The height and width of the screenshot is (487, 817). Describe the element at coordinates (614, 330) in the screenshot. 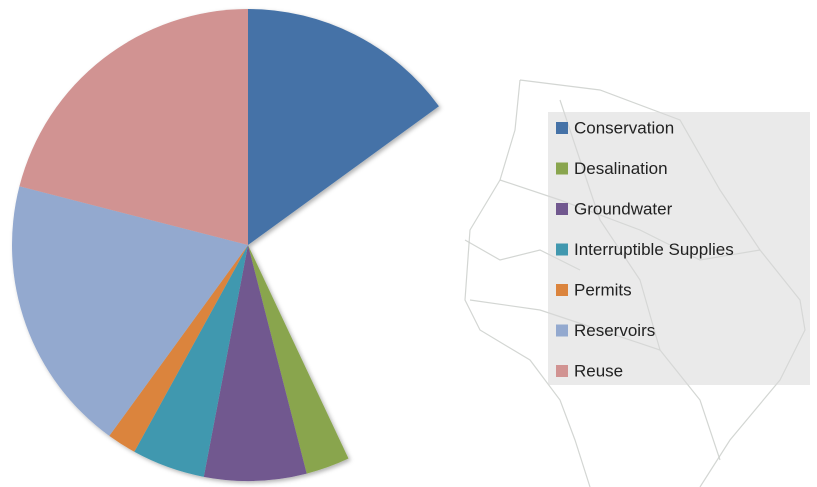

I see `legend-label: Reservoirs` at that location.